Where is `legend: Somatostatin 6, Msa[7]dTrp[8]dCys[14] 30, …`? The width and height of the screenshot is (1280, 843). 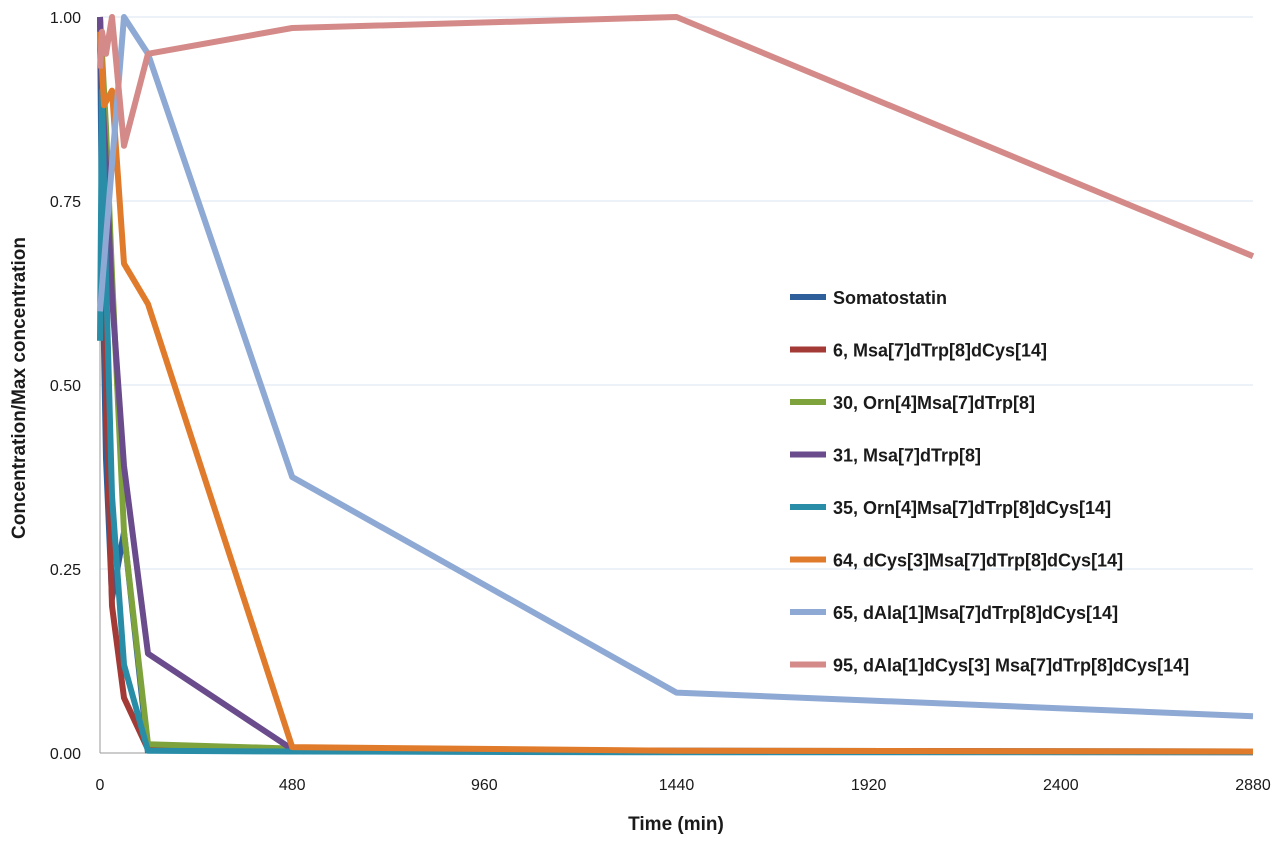
legend: Somatostatin 6, Msa[7]dTrp[8]dCys[14] 30, … is located at coordinates (989, 482).